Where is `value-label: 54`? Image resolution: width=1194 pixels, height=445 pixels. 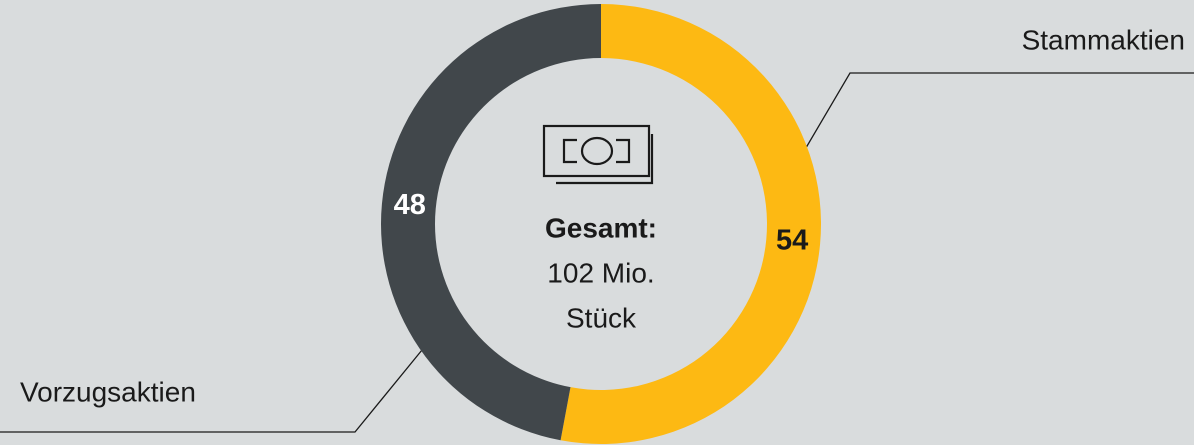
value-label: 54 is located at coordinates (792, 240).